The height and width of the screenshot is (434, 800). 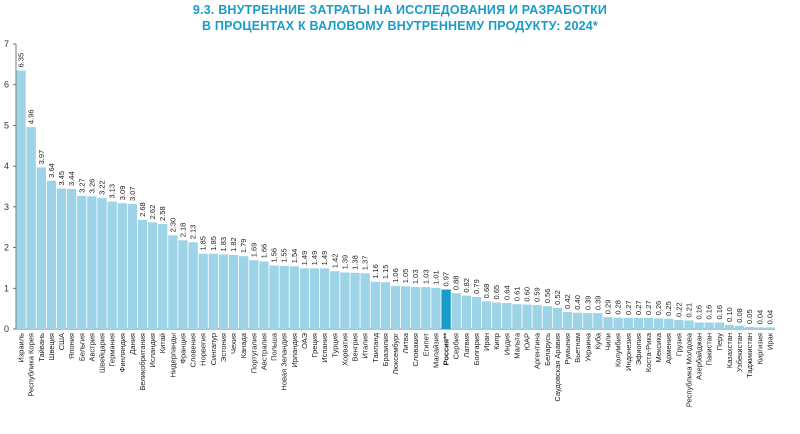 What do you see at coordinates (688, 369) in the screenshot?
I see `category-label: Республика Молдова` at bounding box center [688, 369].